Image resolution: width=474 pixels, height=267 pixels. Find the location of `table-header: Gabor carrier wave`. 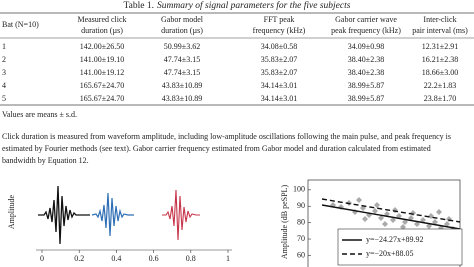

table-header: Gabor carrier wave is located at coordinates (366, 19).